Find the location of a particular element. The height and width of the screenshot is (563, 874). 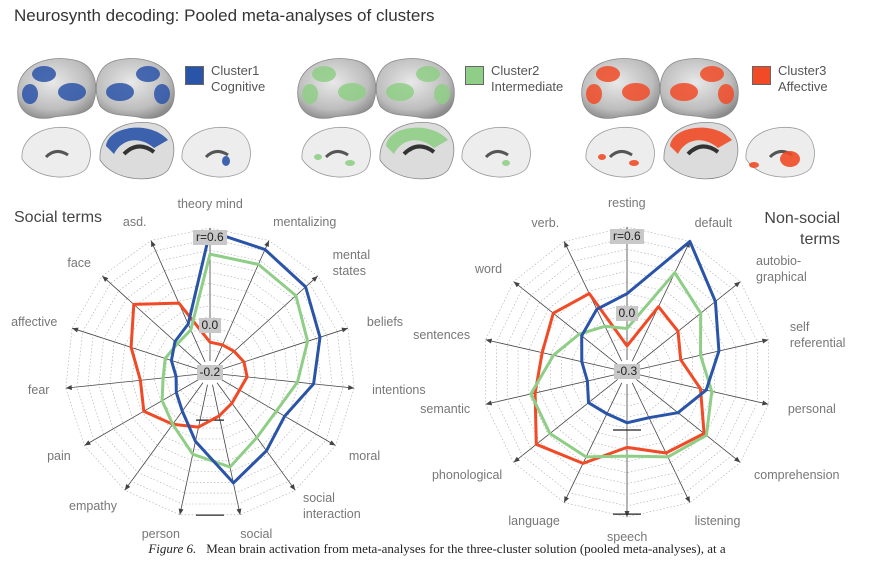

radar-term-label: social is located at coordinates (256, 534).